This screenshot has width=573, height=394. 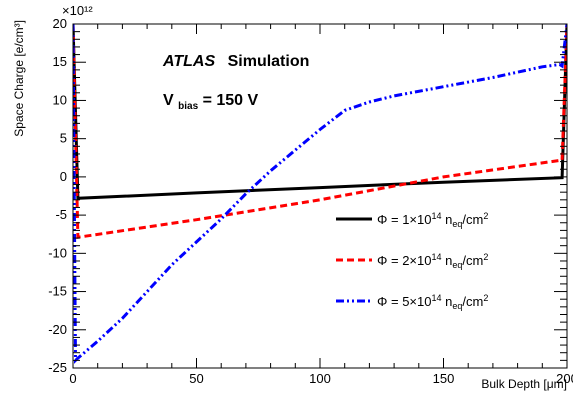 What do you see at coordinates (564, 378) in the screenshot?
I see `x-tick-label: 200` at bounding box center [564, 378].